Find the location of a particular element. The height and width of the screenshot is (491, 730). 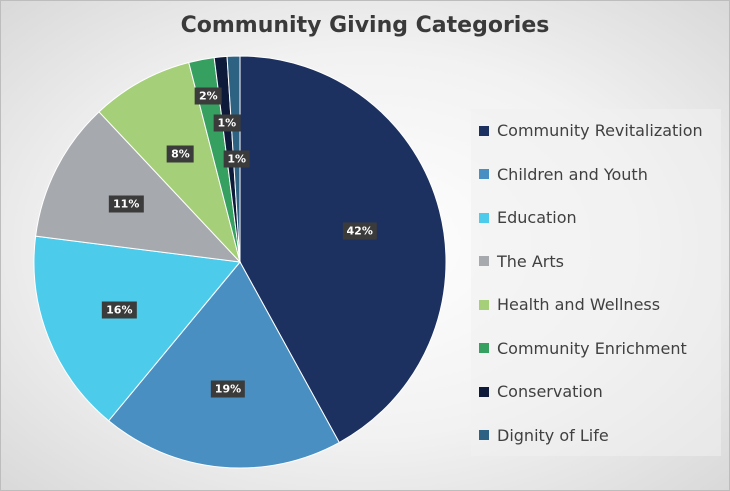

legend-item-community-revitalization: Community Revitalization is located at coordinates (591, 130).